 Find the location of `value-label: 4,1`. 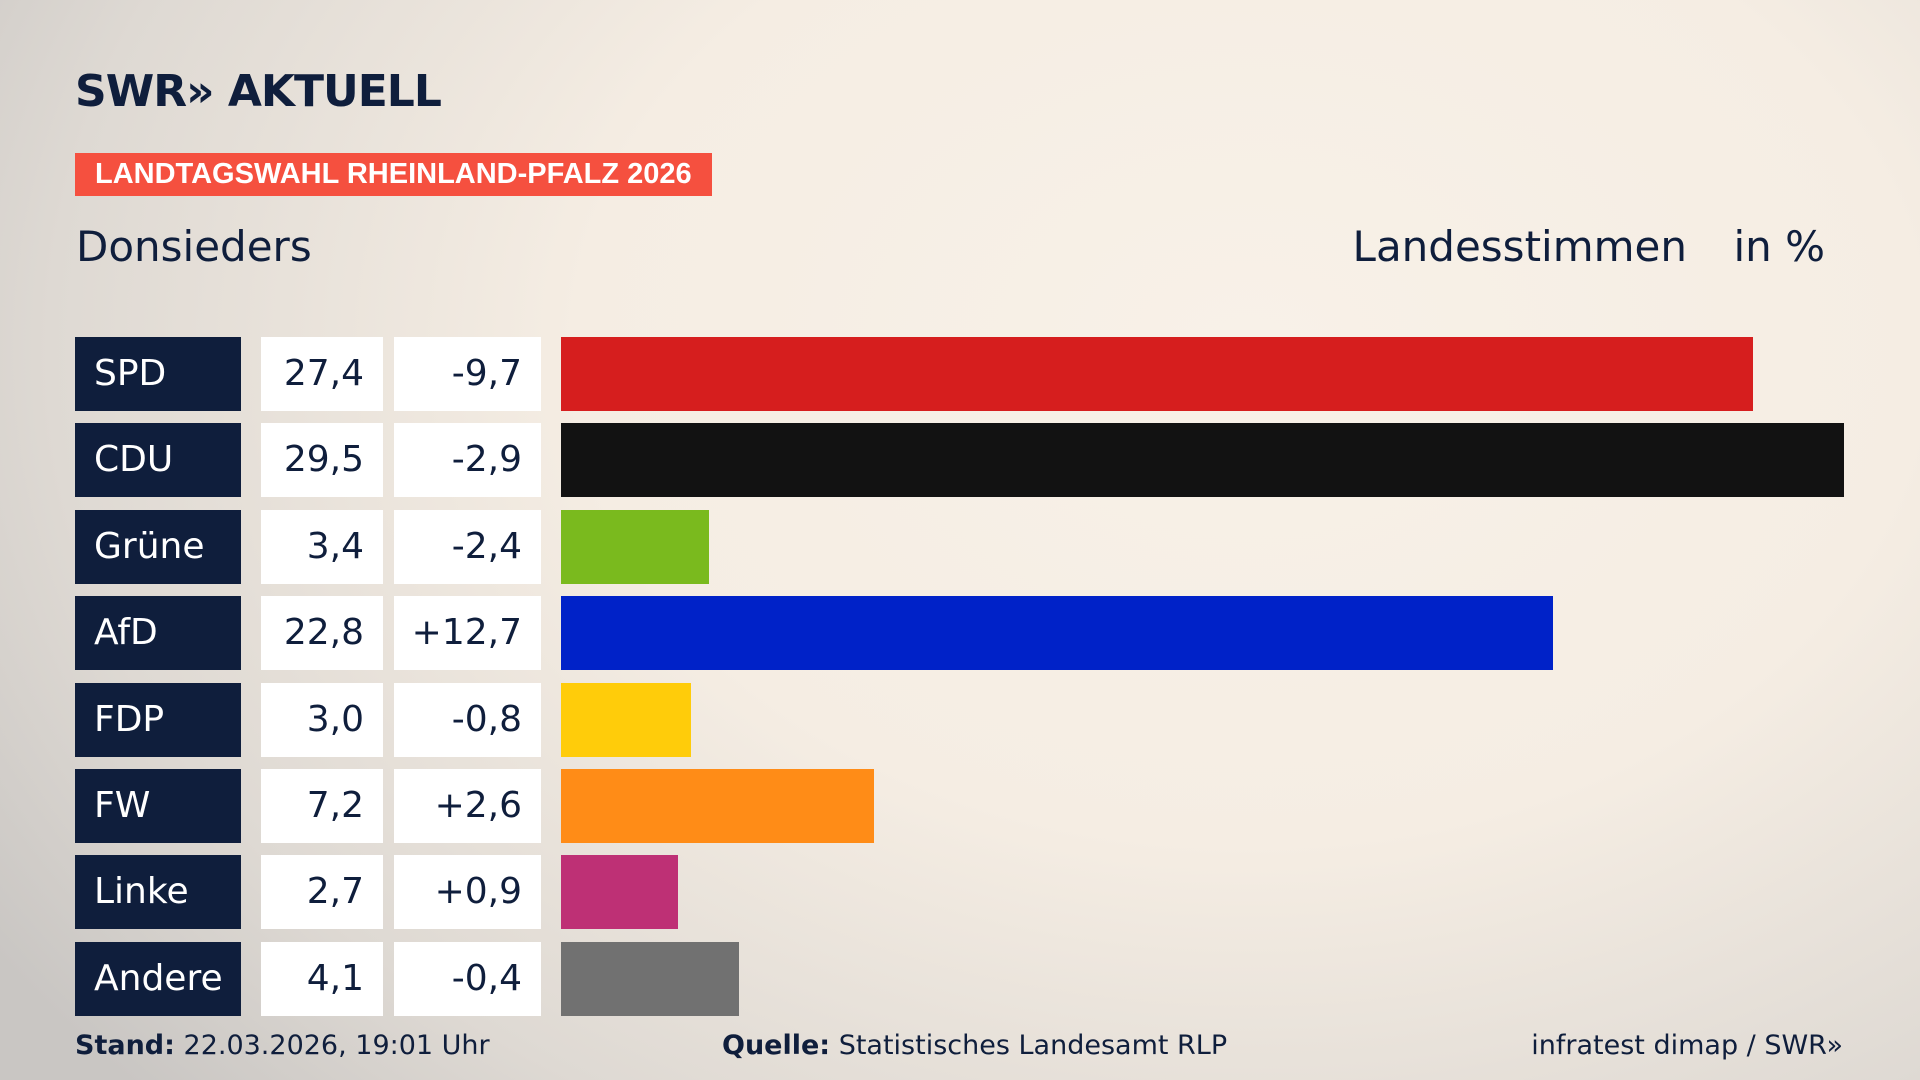

value-label: 4,1 is located at coordinates (322, 978).